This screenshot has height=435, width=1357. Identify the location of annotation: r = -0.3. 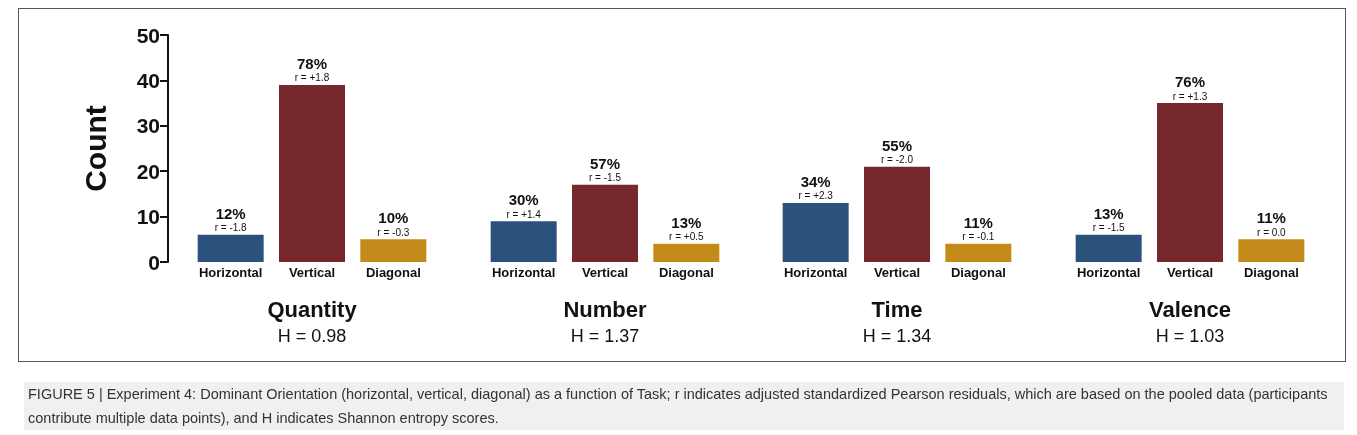
(393, 232).